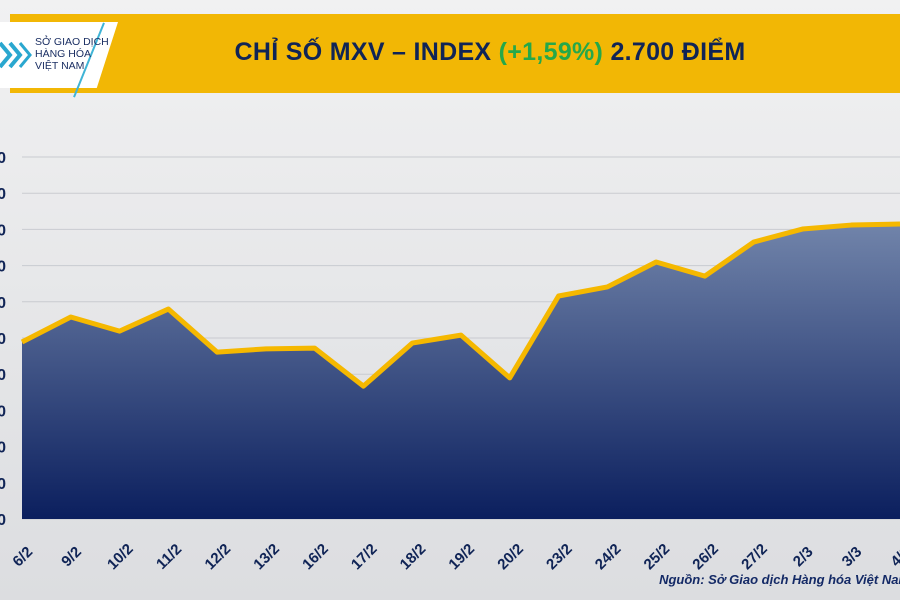  What do you see at coordinates (461, 556) in the screenshot?
I see `x-tick-label: 19/2` at bounding box center [461, 556].